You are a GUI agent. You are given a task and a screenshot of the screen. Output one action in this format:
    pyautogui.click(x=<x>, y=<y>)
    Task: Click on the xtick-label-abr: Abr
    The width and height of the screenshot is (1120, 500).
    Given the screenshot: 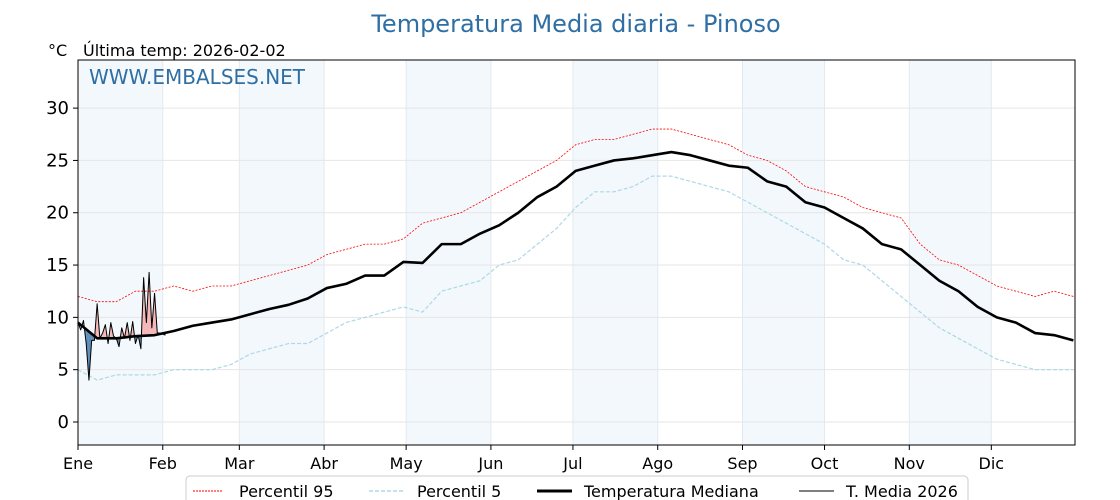 What is the action you would take?
    pyautogui.click(x=324, y=463)
    